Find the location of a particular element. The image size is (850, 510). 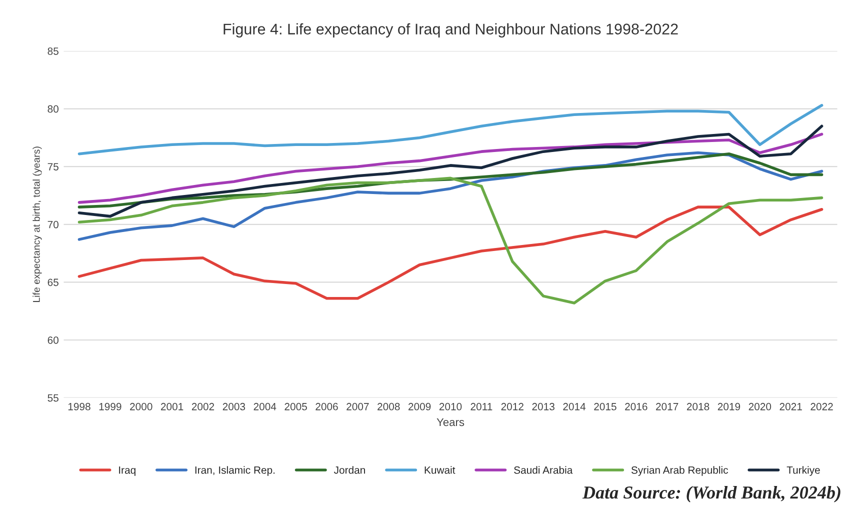

y-tick-label: 70 is located at coordinates (53, 224).